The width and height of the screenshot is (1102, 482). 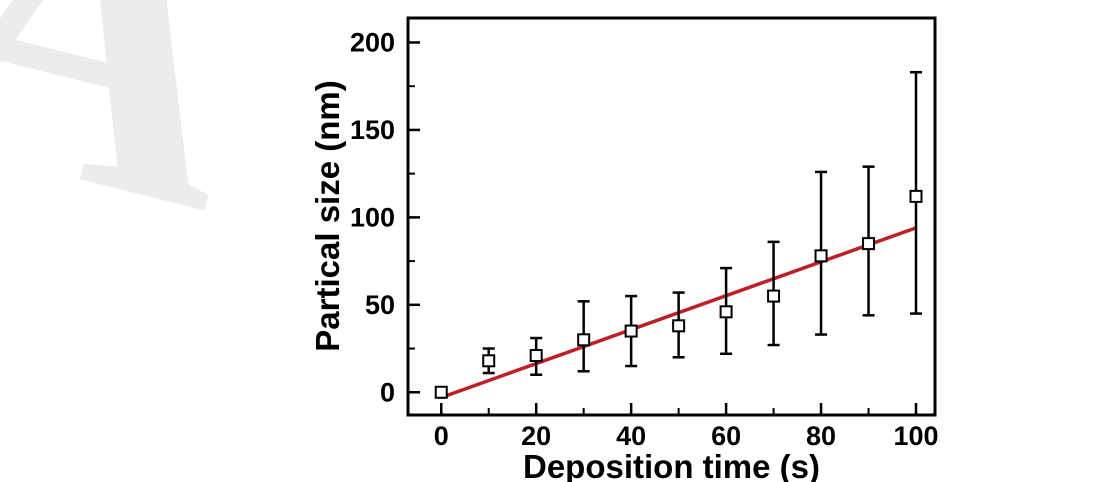 I want to click on x-tick-label: 60, so click(x=726, y=436).